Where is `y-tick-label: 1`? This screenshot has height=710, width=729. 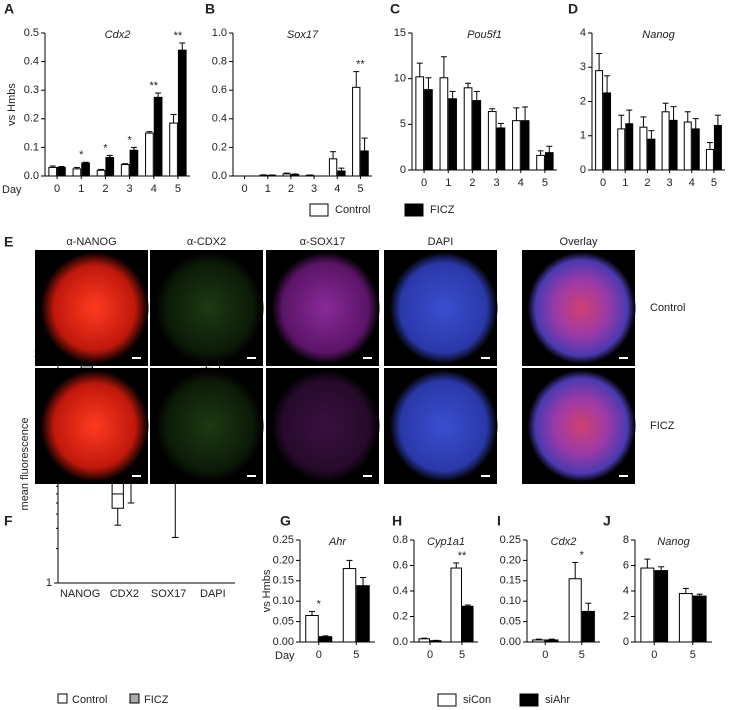 y-tick-label: 1 is located at coordinates (583, 136).